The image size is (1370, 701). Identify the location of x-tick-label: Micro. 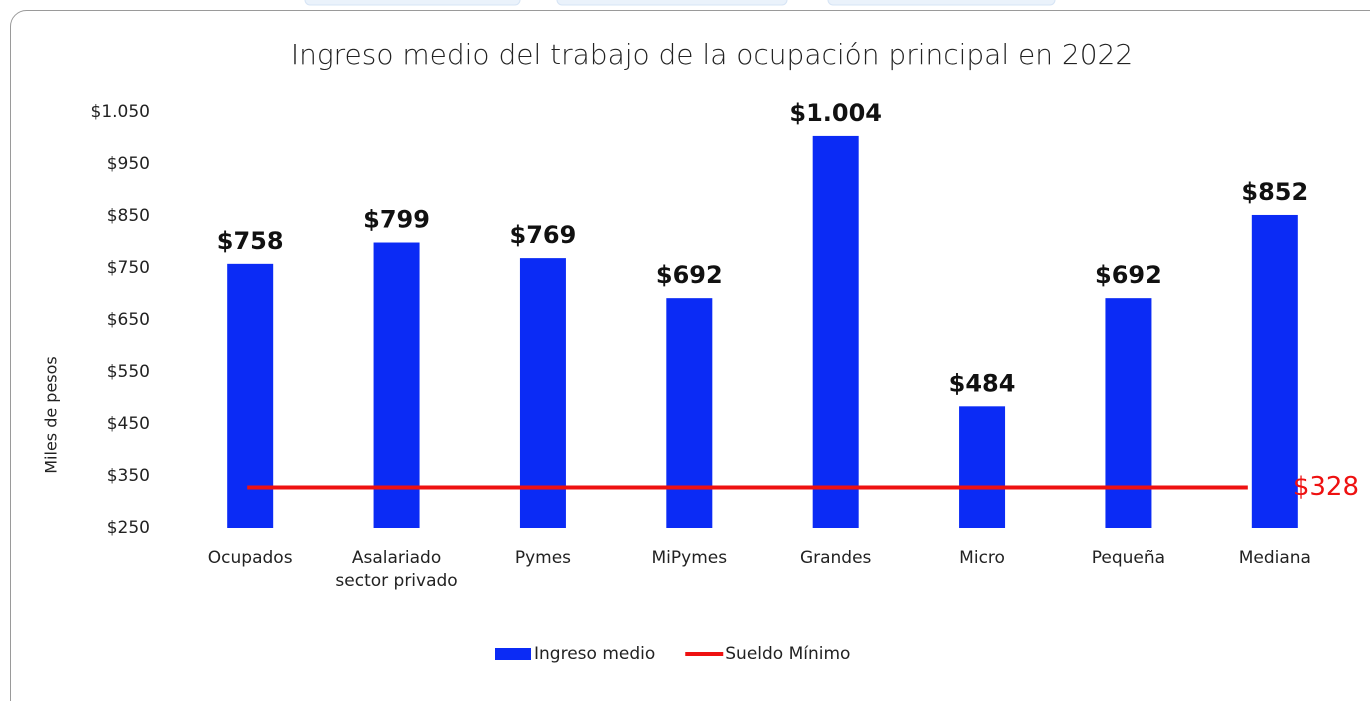
(982, 558).